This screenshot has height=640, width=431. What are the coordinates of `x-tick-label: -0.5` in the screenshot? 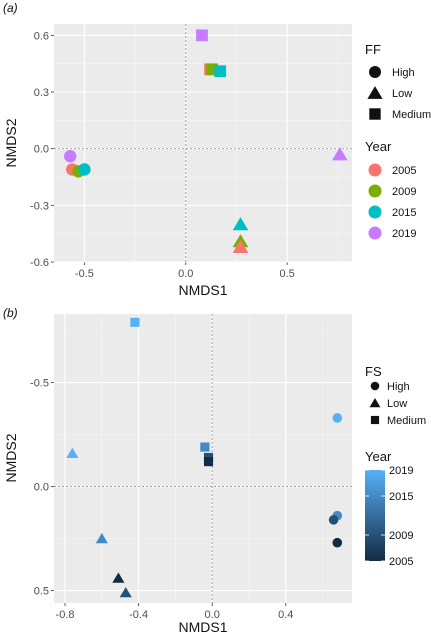 It's located at (84, 274).